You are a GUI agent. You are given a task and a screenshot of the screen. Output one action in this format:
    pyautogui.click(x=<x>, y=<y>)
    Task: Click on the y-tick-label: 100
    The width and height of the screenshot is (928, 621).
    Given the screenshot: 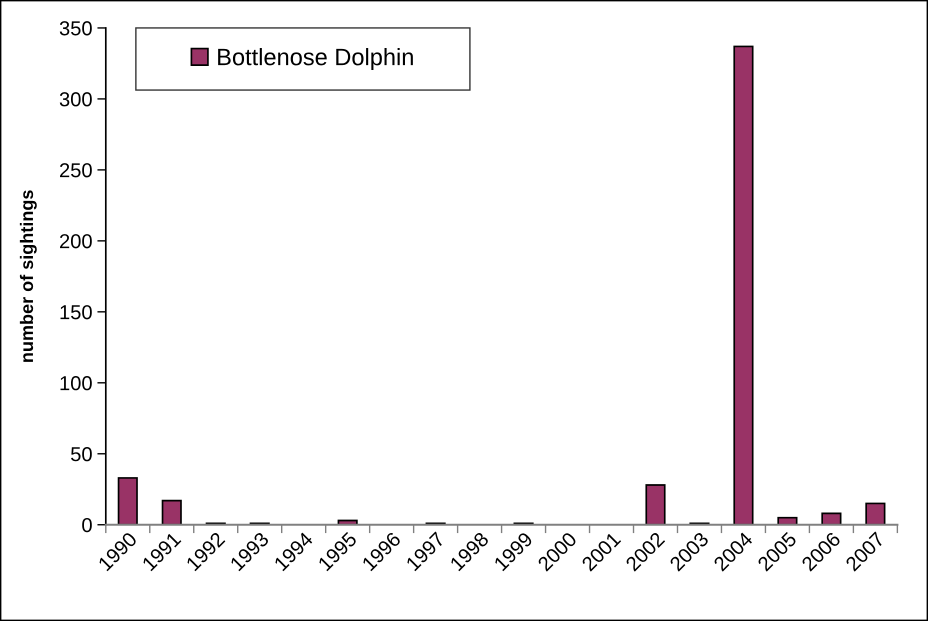 What is the action you would take?
    pyautogui.click(x=76, y=383)
    